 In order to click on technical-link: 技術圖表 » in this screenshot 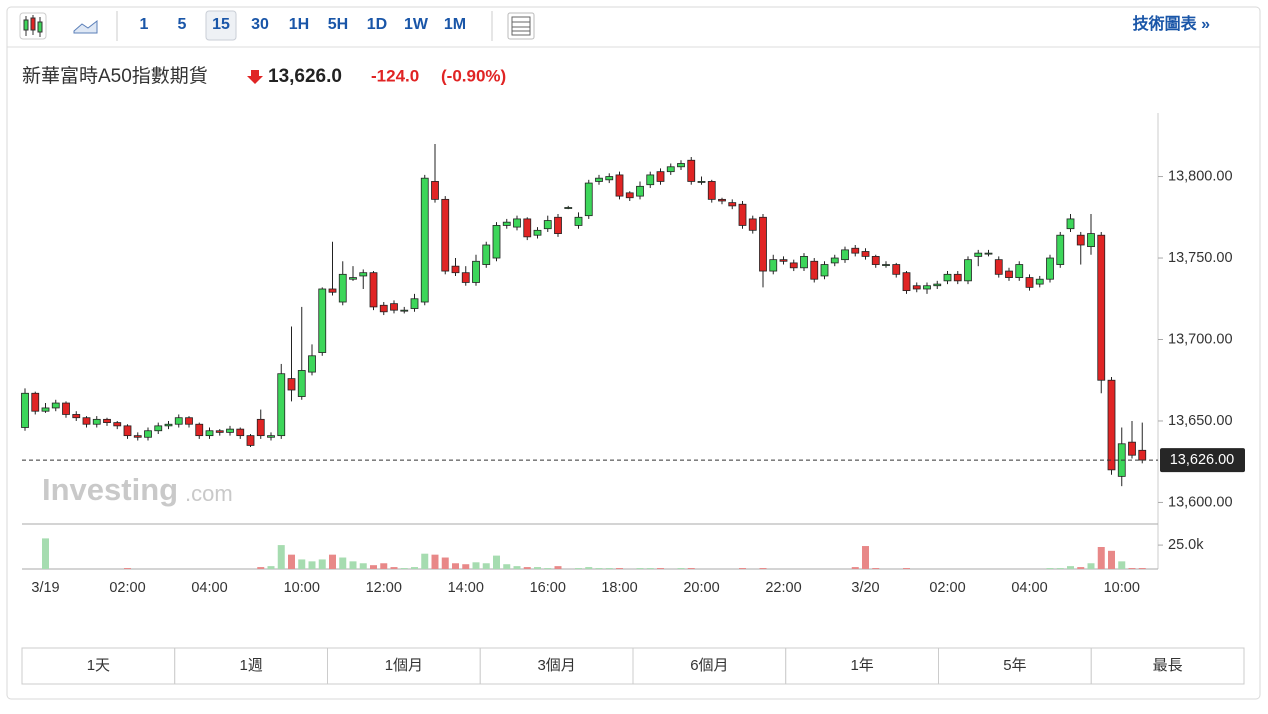, I will do `click(1171, 23)`.